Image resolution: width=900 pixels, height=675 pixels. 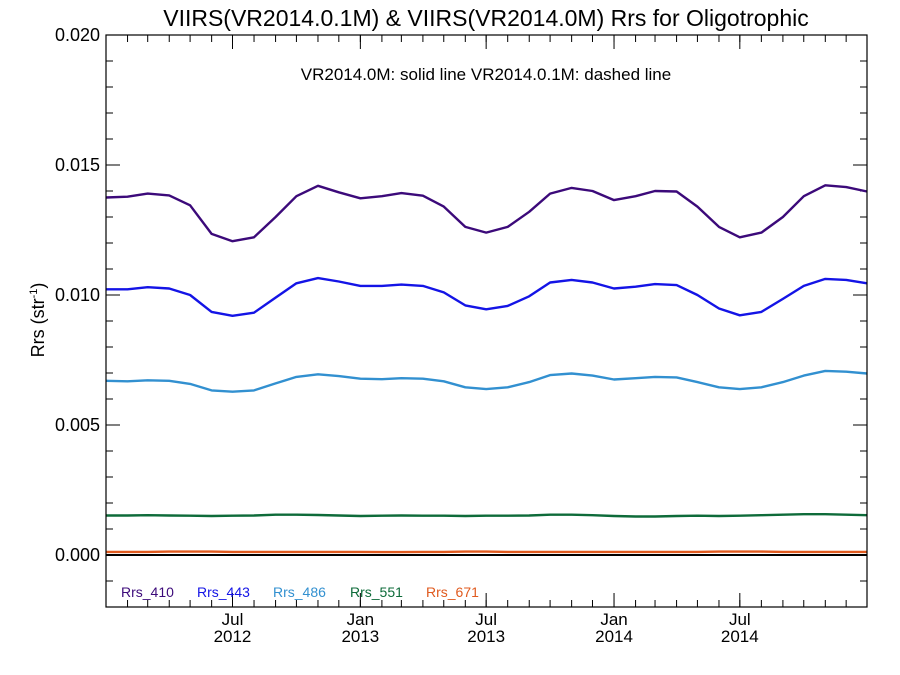 What do you see at coordinates (147, 592) in the screenshot?
I see `legend-item-rrs-410: Rrs_410` at bounding box center [147, 592].